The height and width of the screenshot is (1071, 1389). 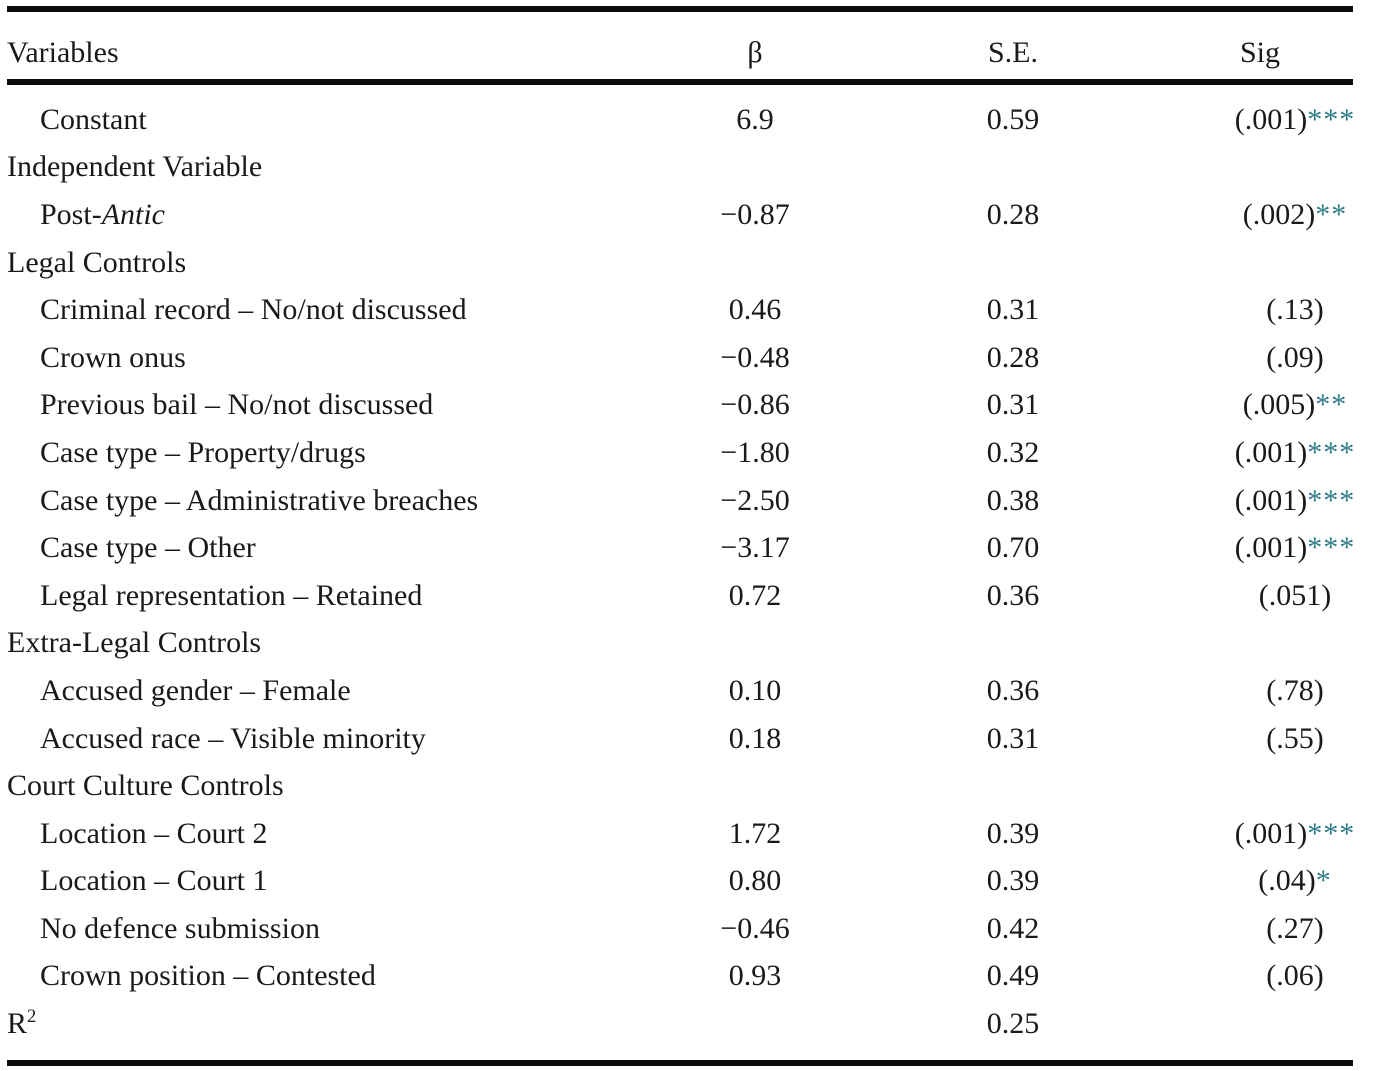 What do you see at coordinates (1013, 928) in the screenshot?
I see `se-value: 0.42` at bounding box center [1013, 928].